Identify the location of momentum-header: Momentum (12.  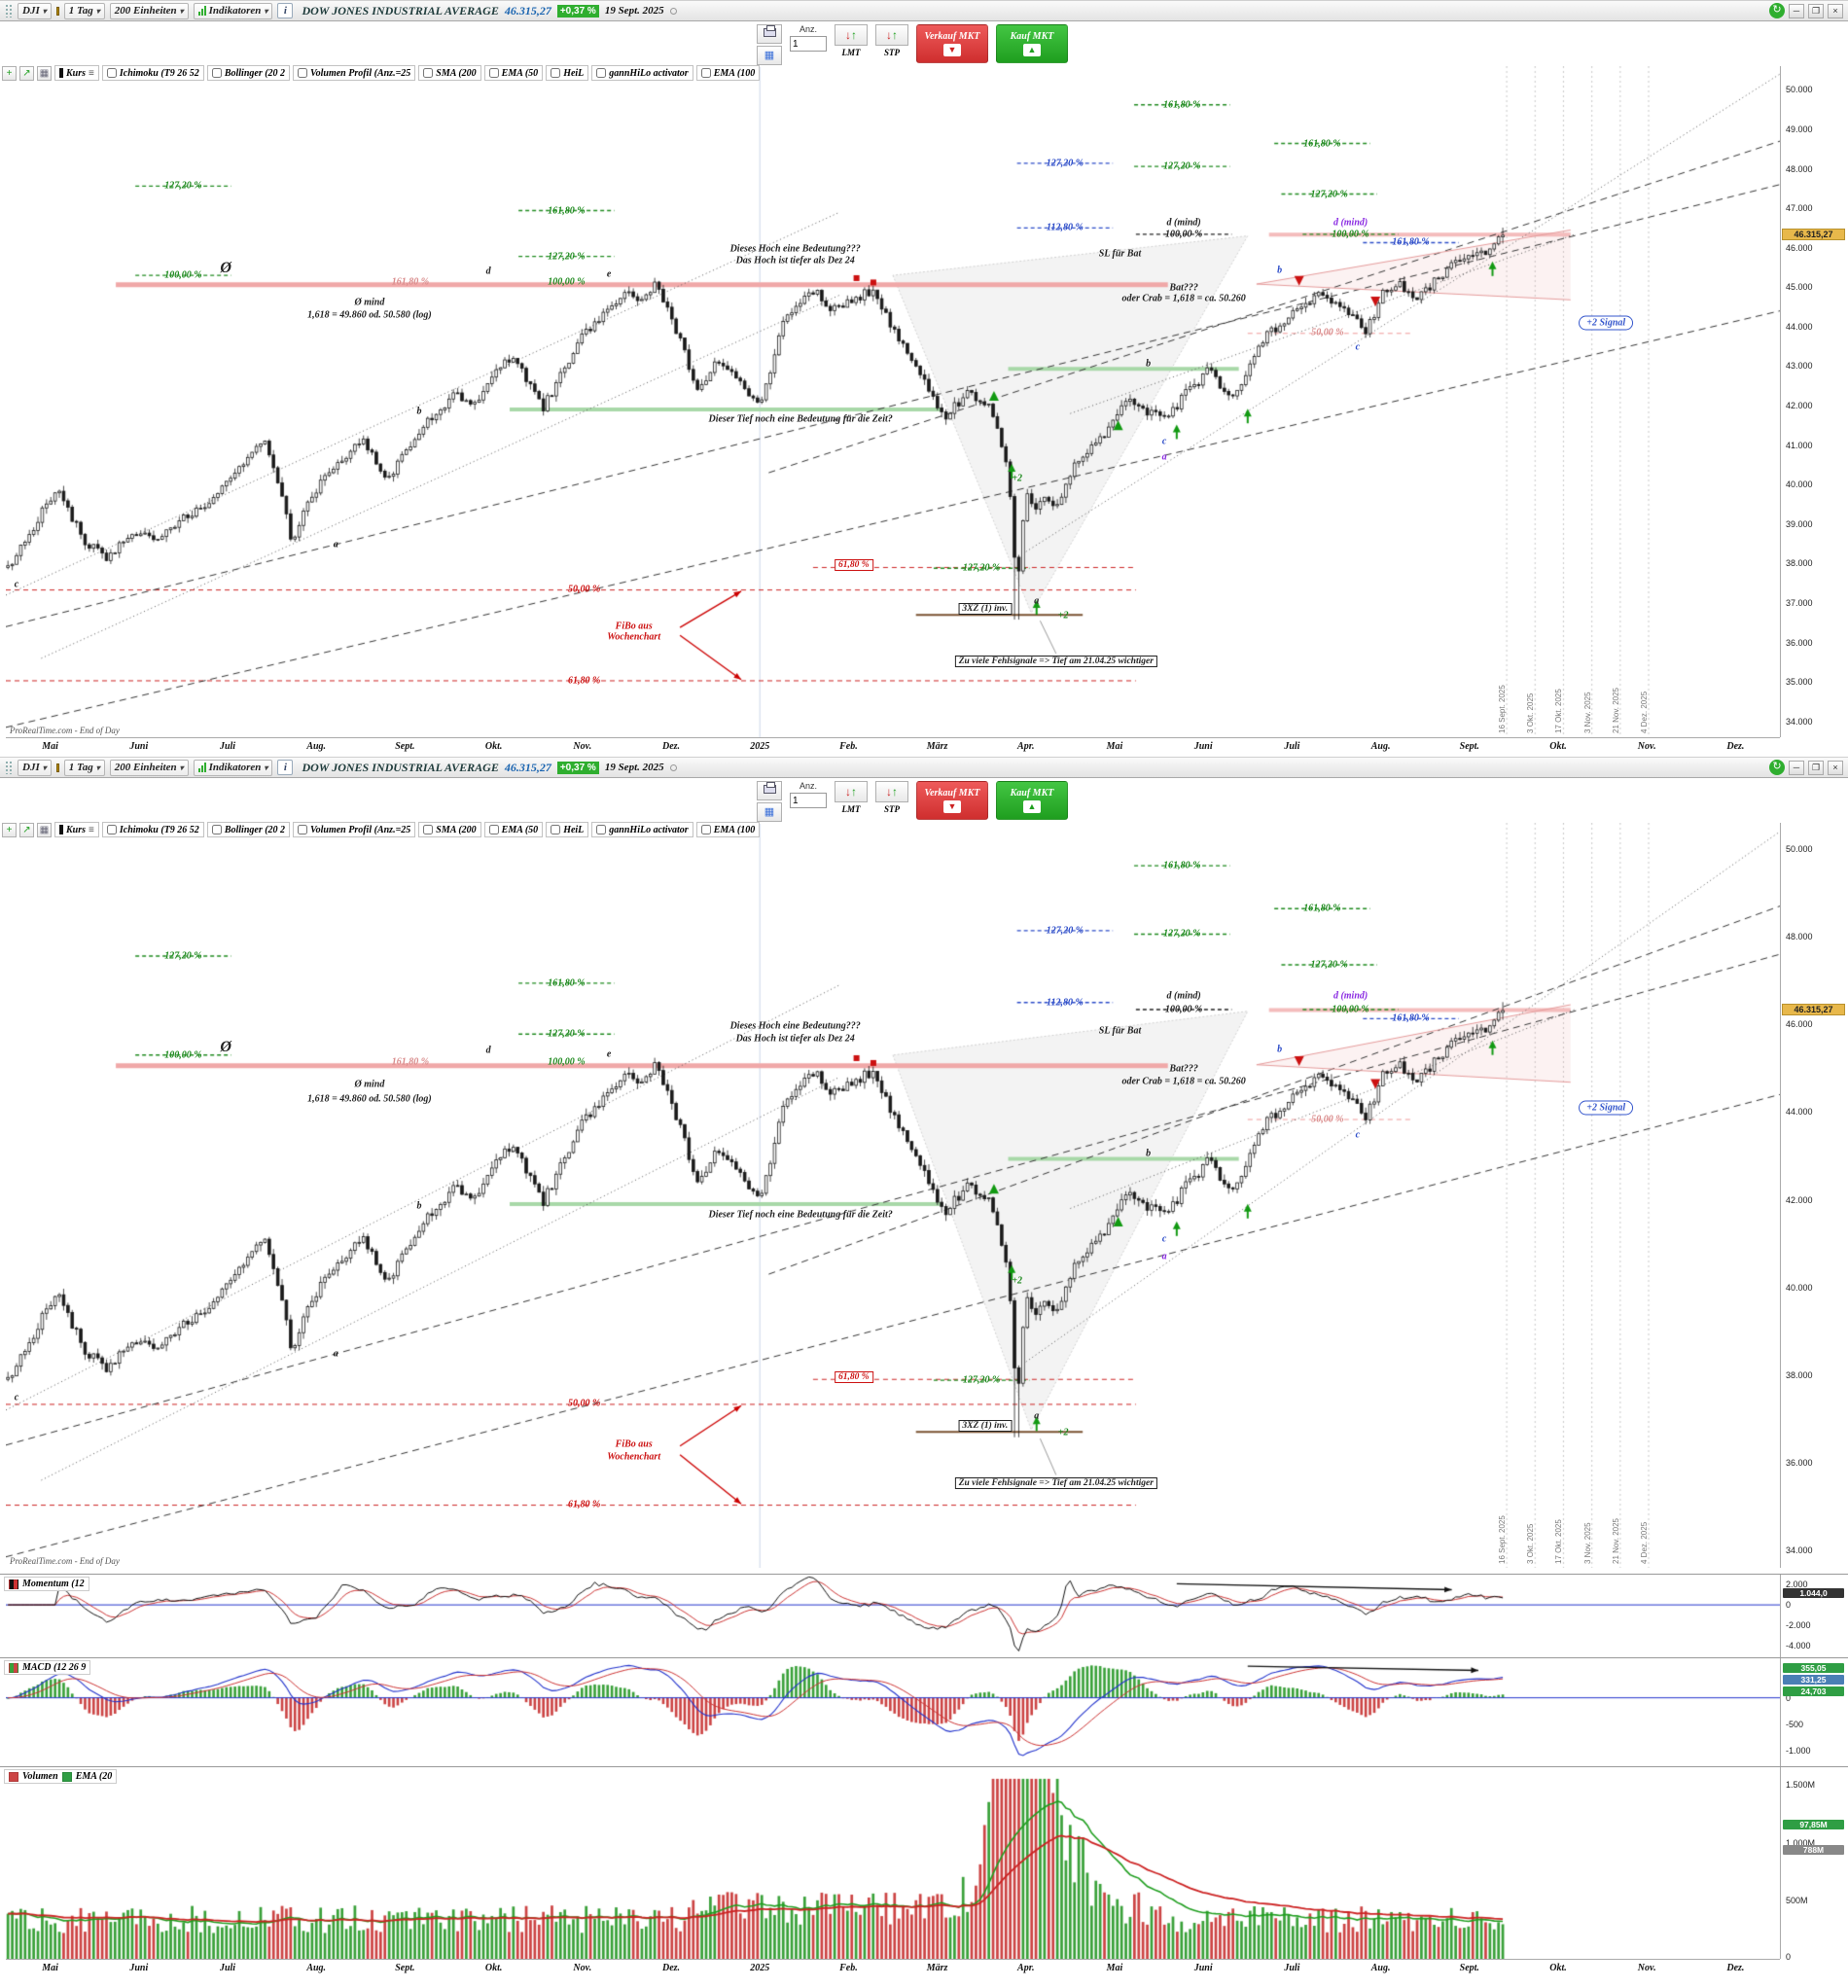
(47, 1584).